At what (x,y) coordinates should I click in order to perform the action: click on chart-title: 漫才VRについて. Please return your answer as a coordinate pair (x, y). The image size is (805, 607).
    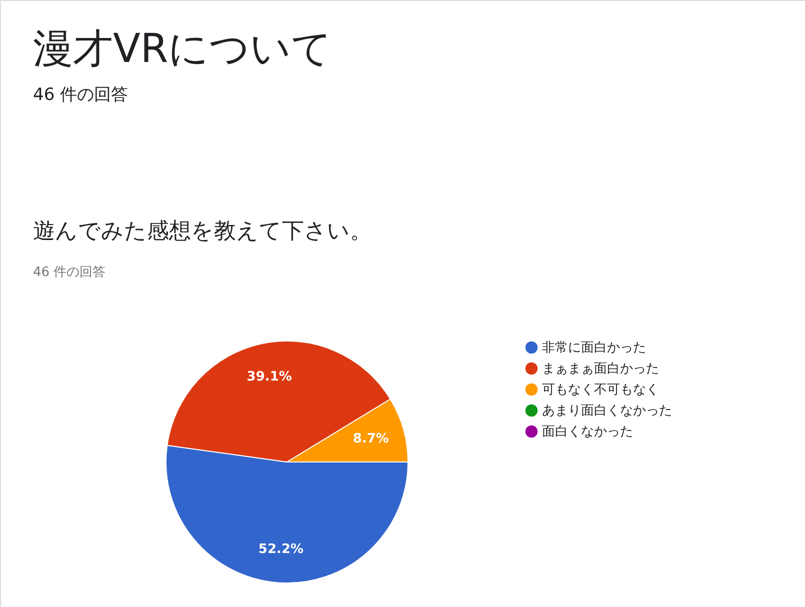
    Looking at the image, I should click on (182, 49).